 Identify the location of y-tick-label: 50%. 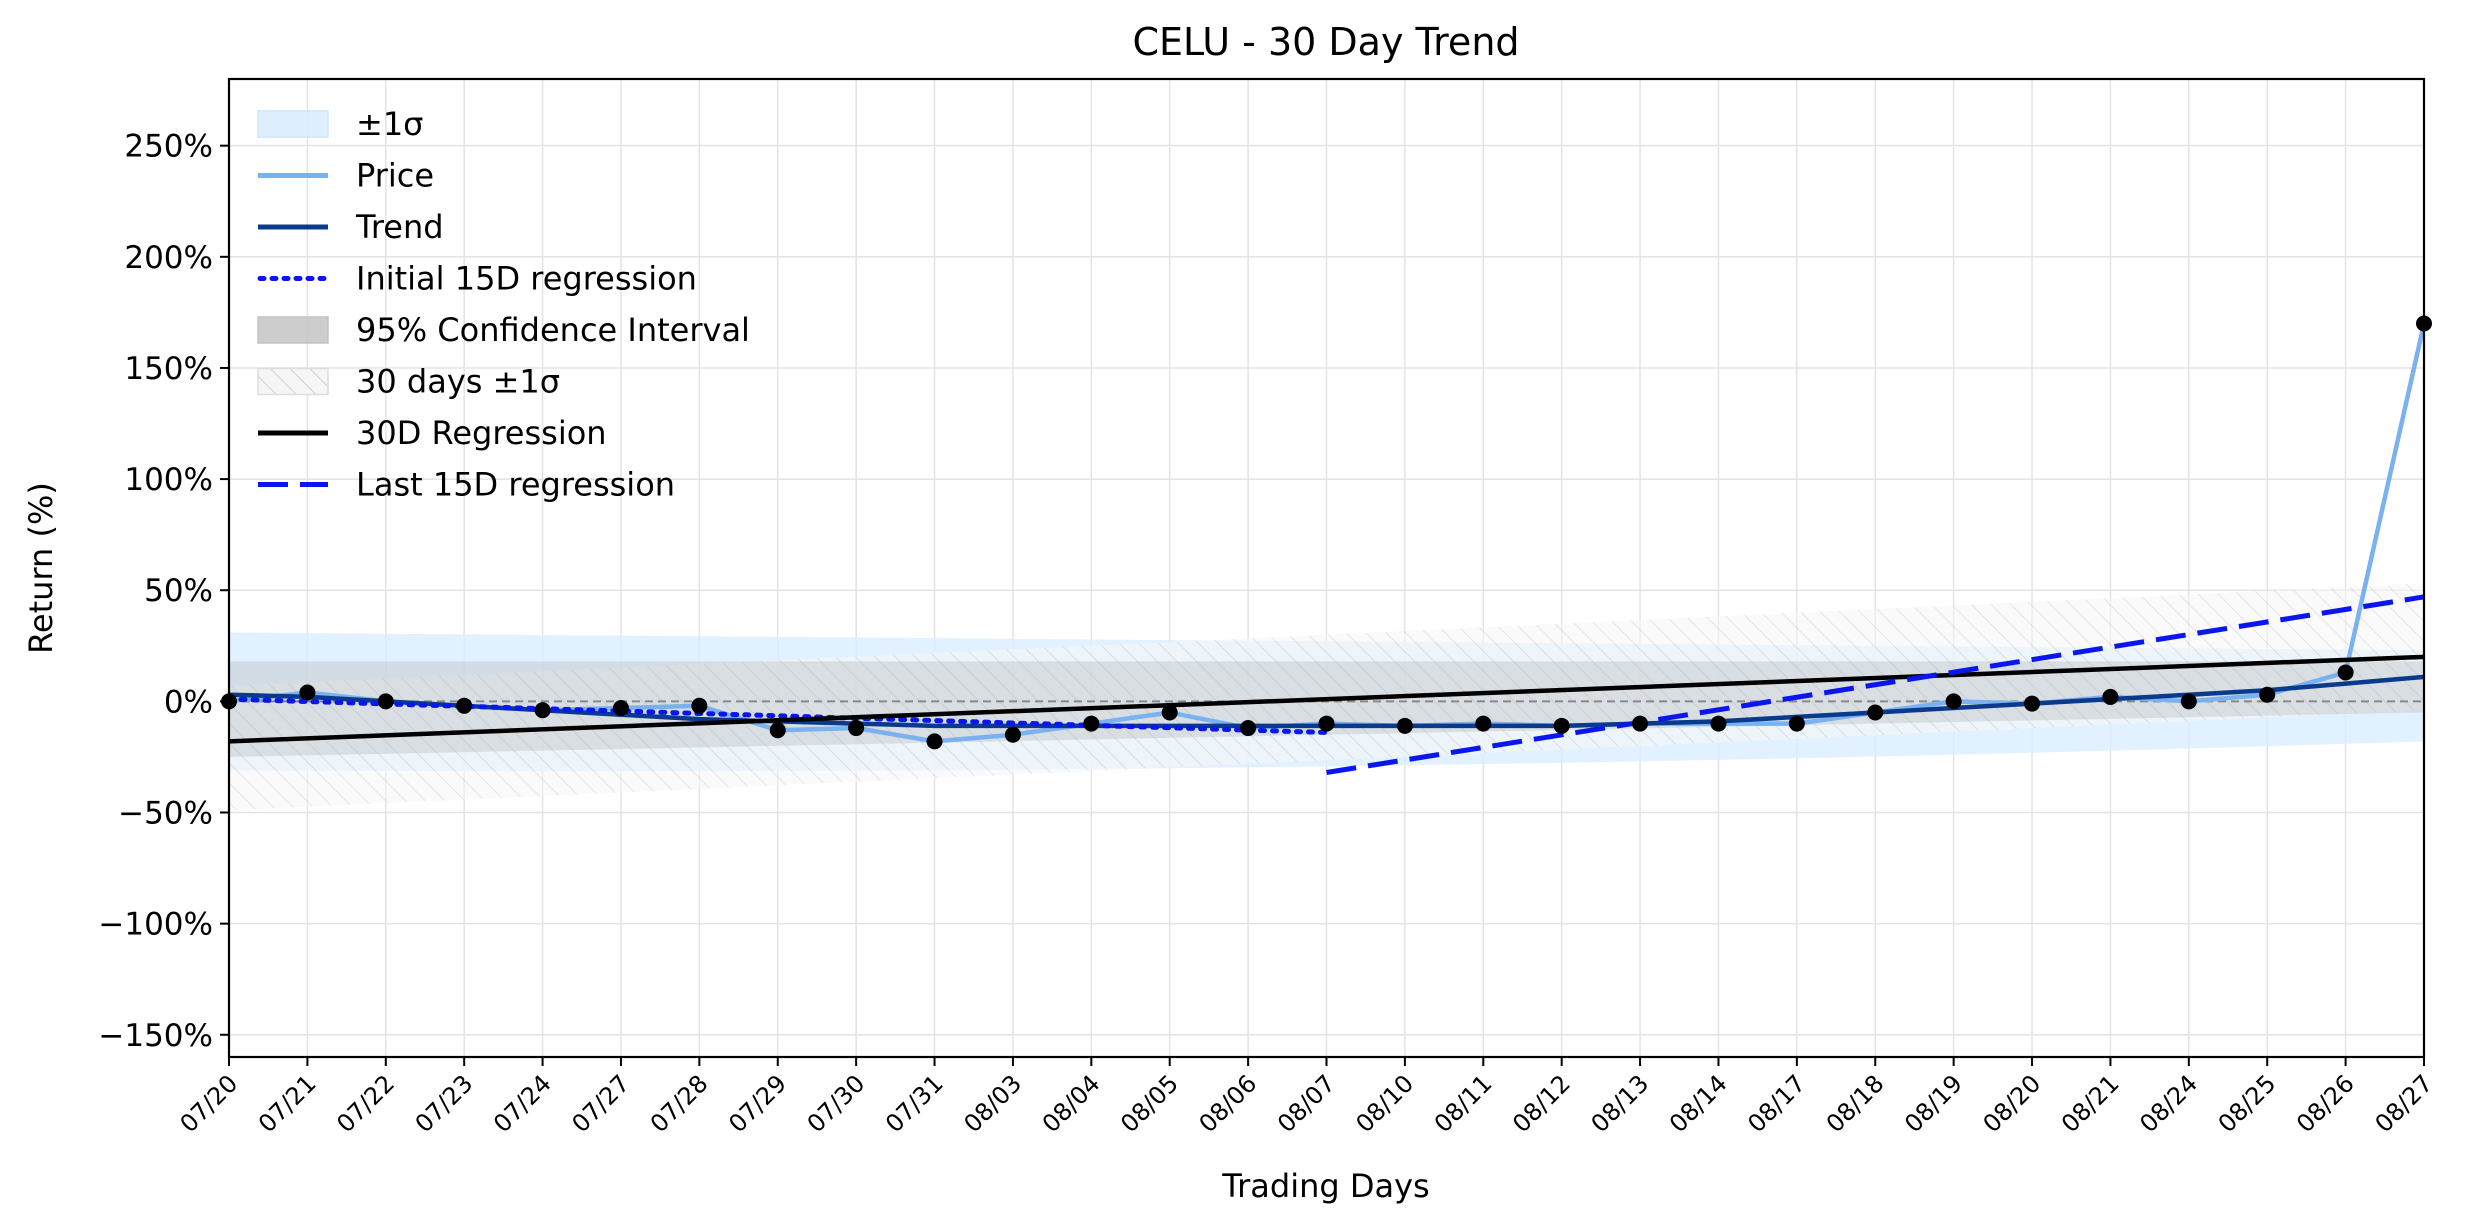
(178, 591).